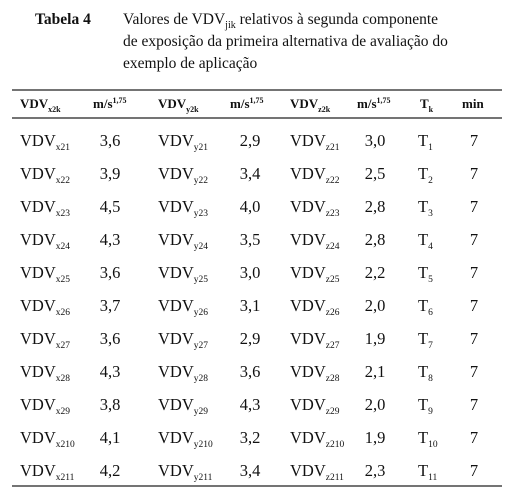  Describe the element at coordinates (45, 274) in the screenshot. I see `table-cell: VDVx25` at that location.